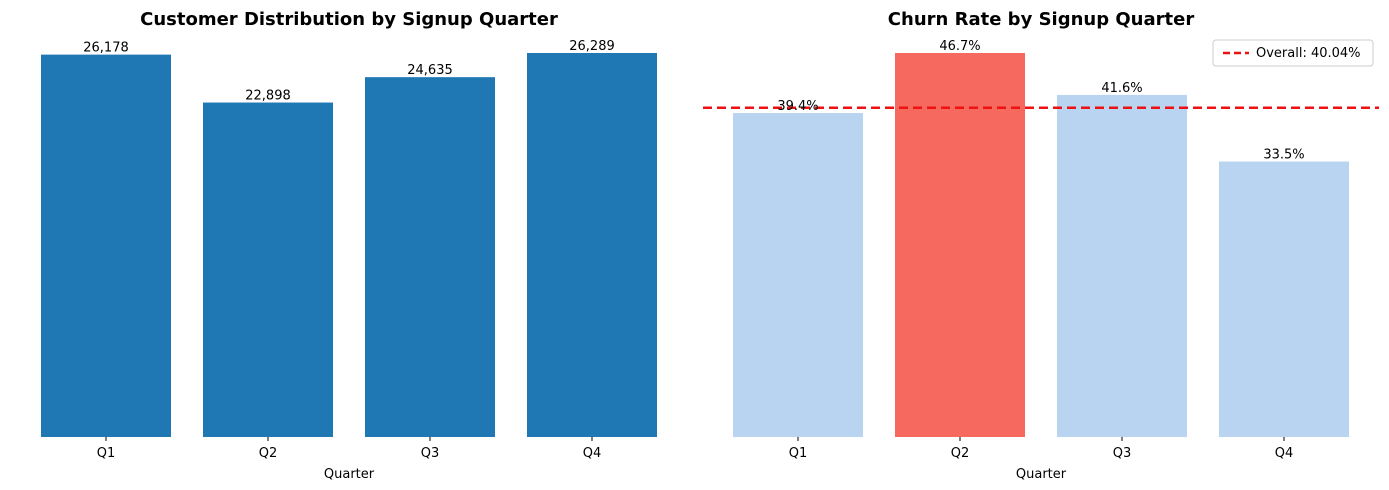  What do you see at coordinates (1284, 453) in the screenshot?
I see `right-tick-label-q4: Q4` at bounding box center [1284, 453].